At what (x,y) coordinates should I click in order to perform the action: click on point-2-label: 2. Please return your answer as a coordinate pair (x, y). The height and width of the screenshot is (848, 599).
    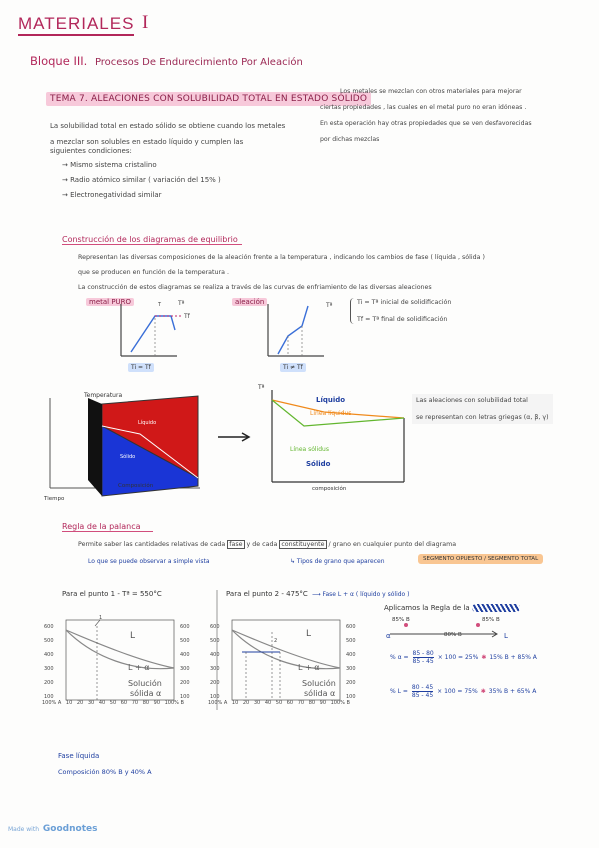
    Looking at the image, I should click on (275, 641).